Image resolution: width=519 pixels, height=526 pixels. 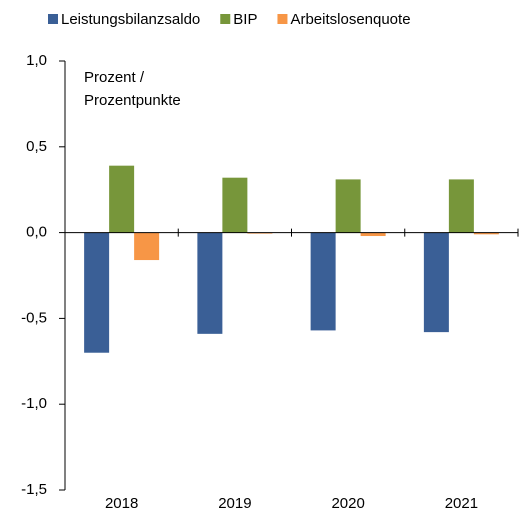 What do you see at coordinates (234, 503) in the screenshot?
I see `x-tick-label: 2019` at bounding box center [234, 503].